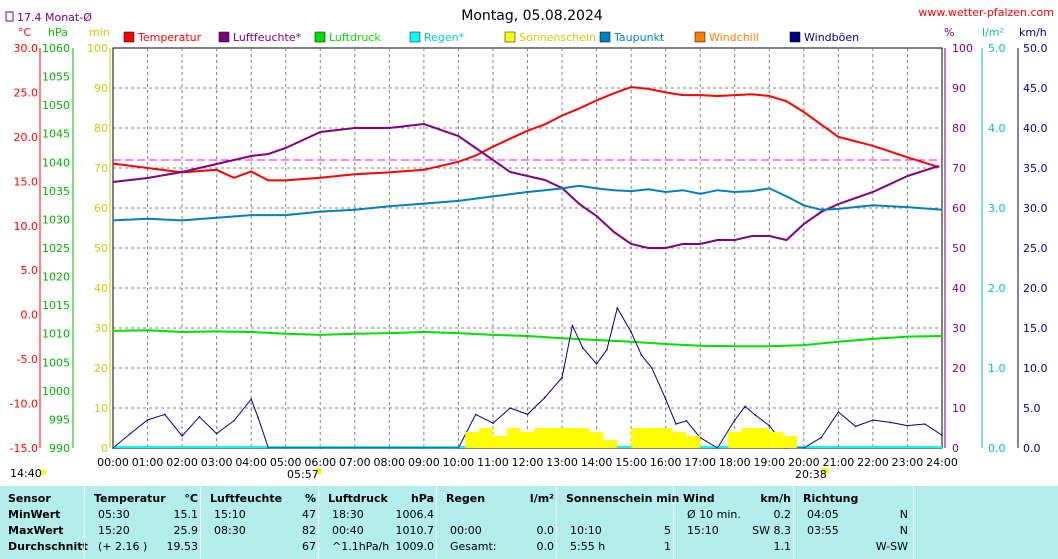 Image resolution: width=1058 pixels, height=559 pixels. Describe the element at coordinates (997, 128) in the screenshot. I see `rain-tick-label: 4.0` at that location.